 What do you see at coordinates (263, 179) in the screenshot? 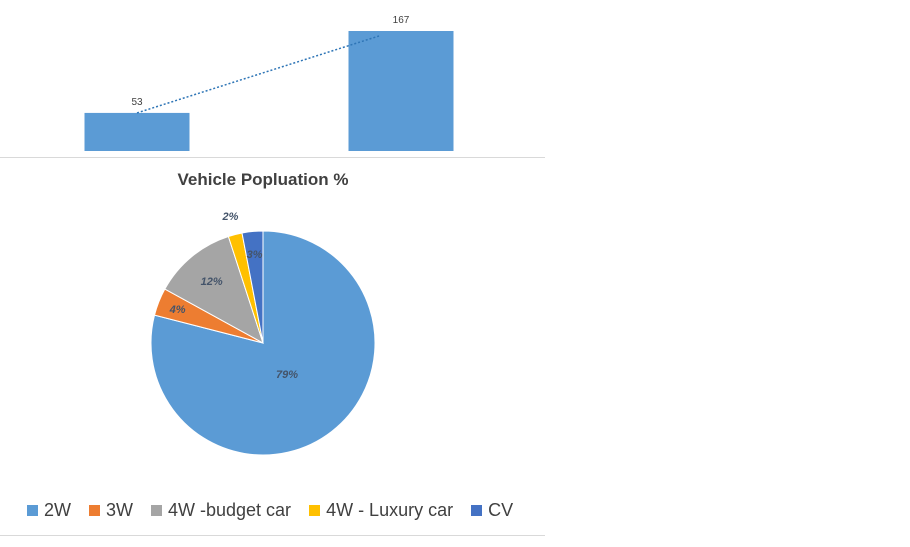
I see `pie-chart-title: Vehicle Popluation %` at bounding box center [263, 179].